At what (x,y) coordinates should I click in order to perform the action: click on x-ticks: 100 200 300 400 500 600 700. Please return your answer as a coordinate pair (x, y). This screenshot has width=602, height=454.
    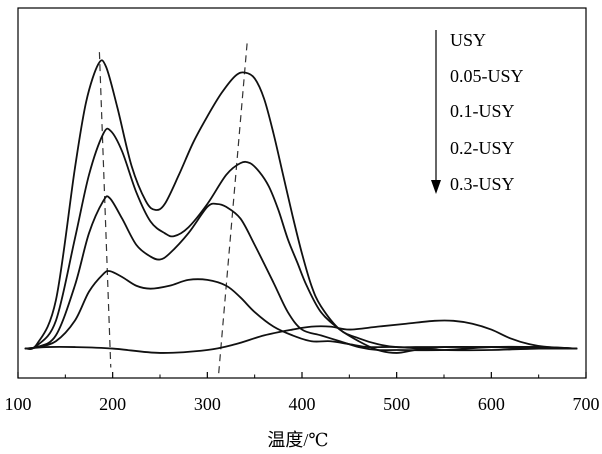
    Looking at the image, I should click on (302, 393).